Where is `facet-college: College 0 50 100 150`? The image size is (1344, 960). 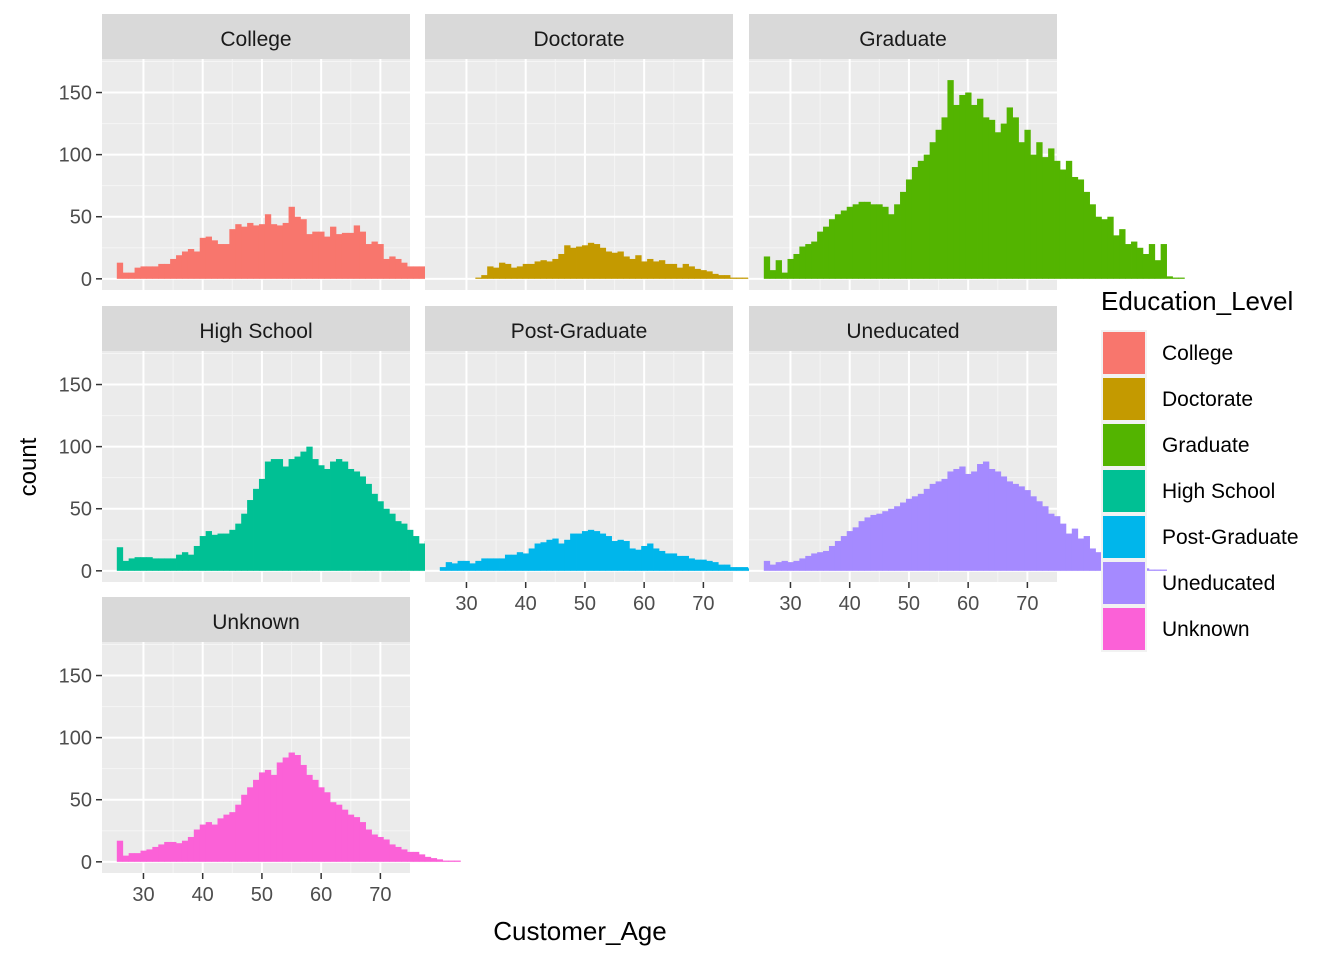
facet-college: College 0 50 100 150 is located at coordinates (301, 152).